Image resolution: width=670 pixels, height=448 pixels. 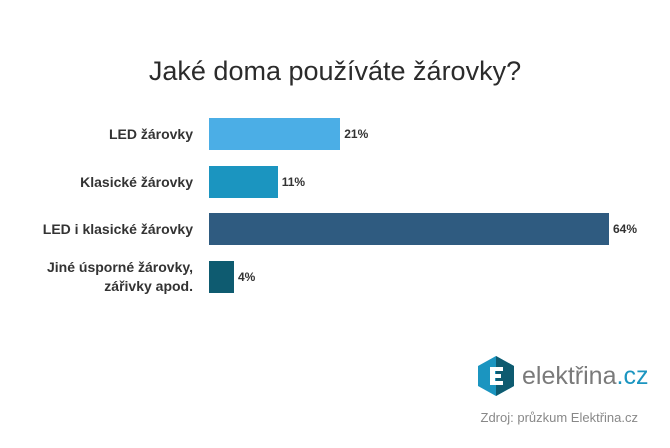 I want to click on category-label: Jiné úsporné žárovky, zářivky apod., so click(x=119, y=276).